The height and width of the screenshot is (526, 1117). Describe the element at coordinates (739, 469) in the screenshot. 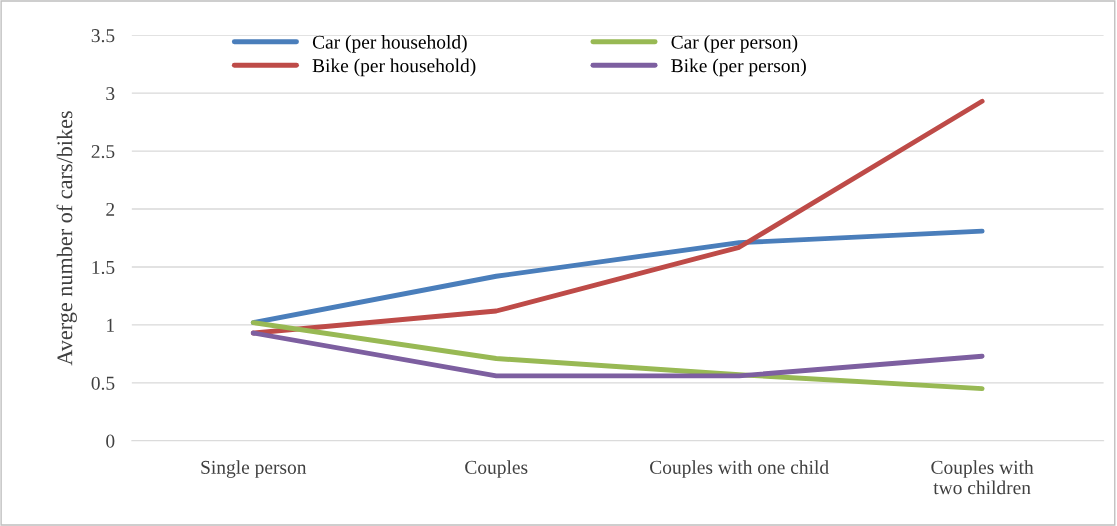

I see `x-tick-label: Couples with one child` at that location.